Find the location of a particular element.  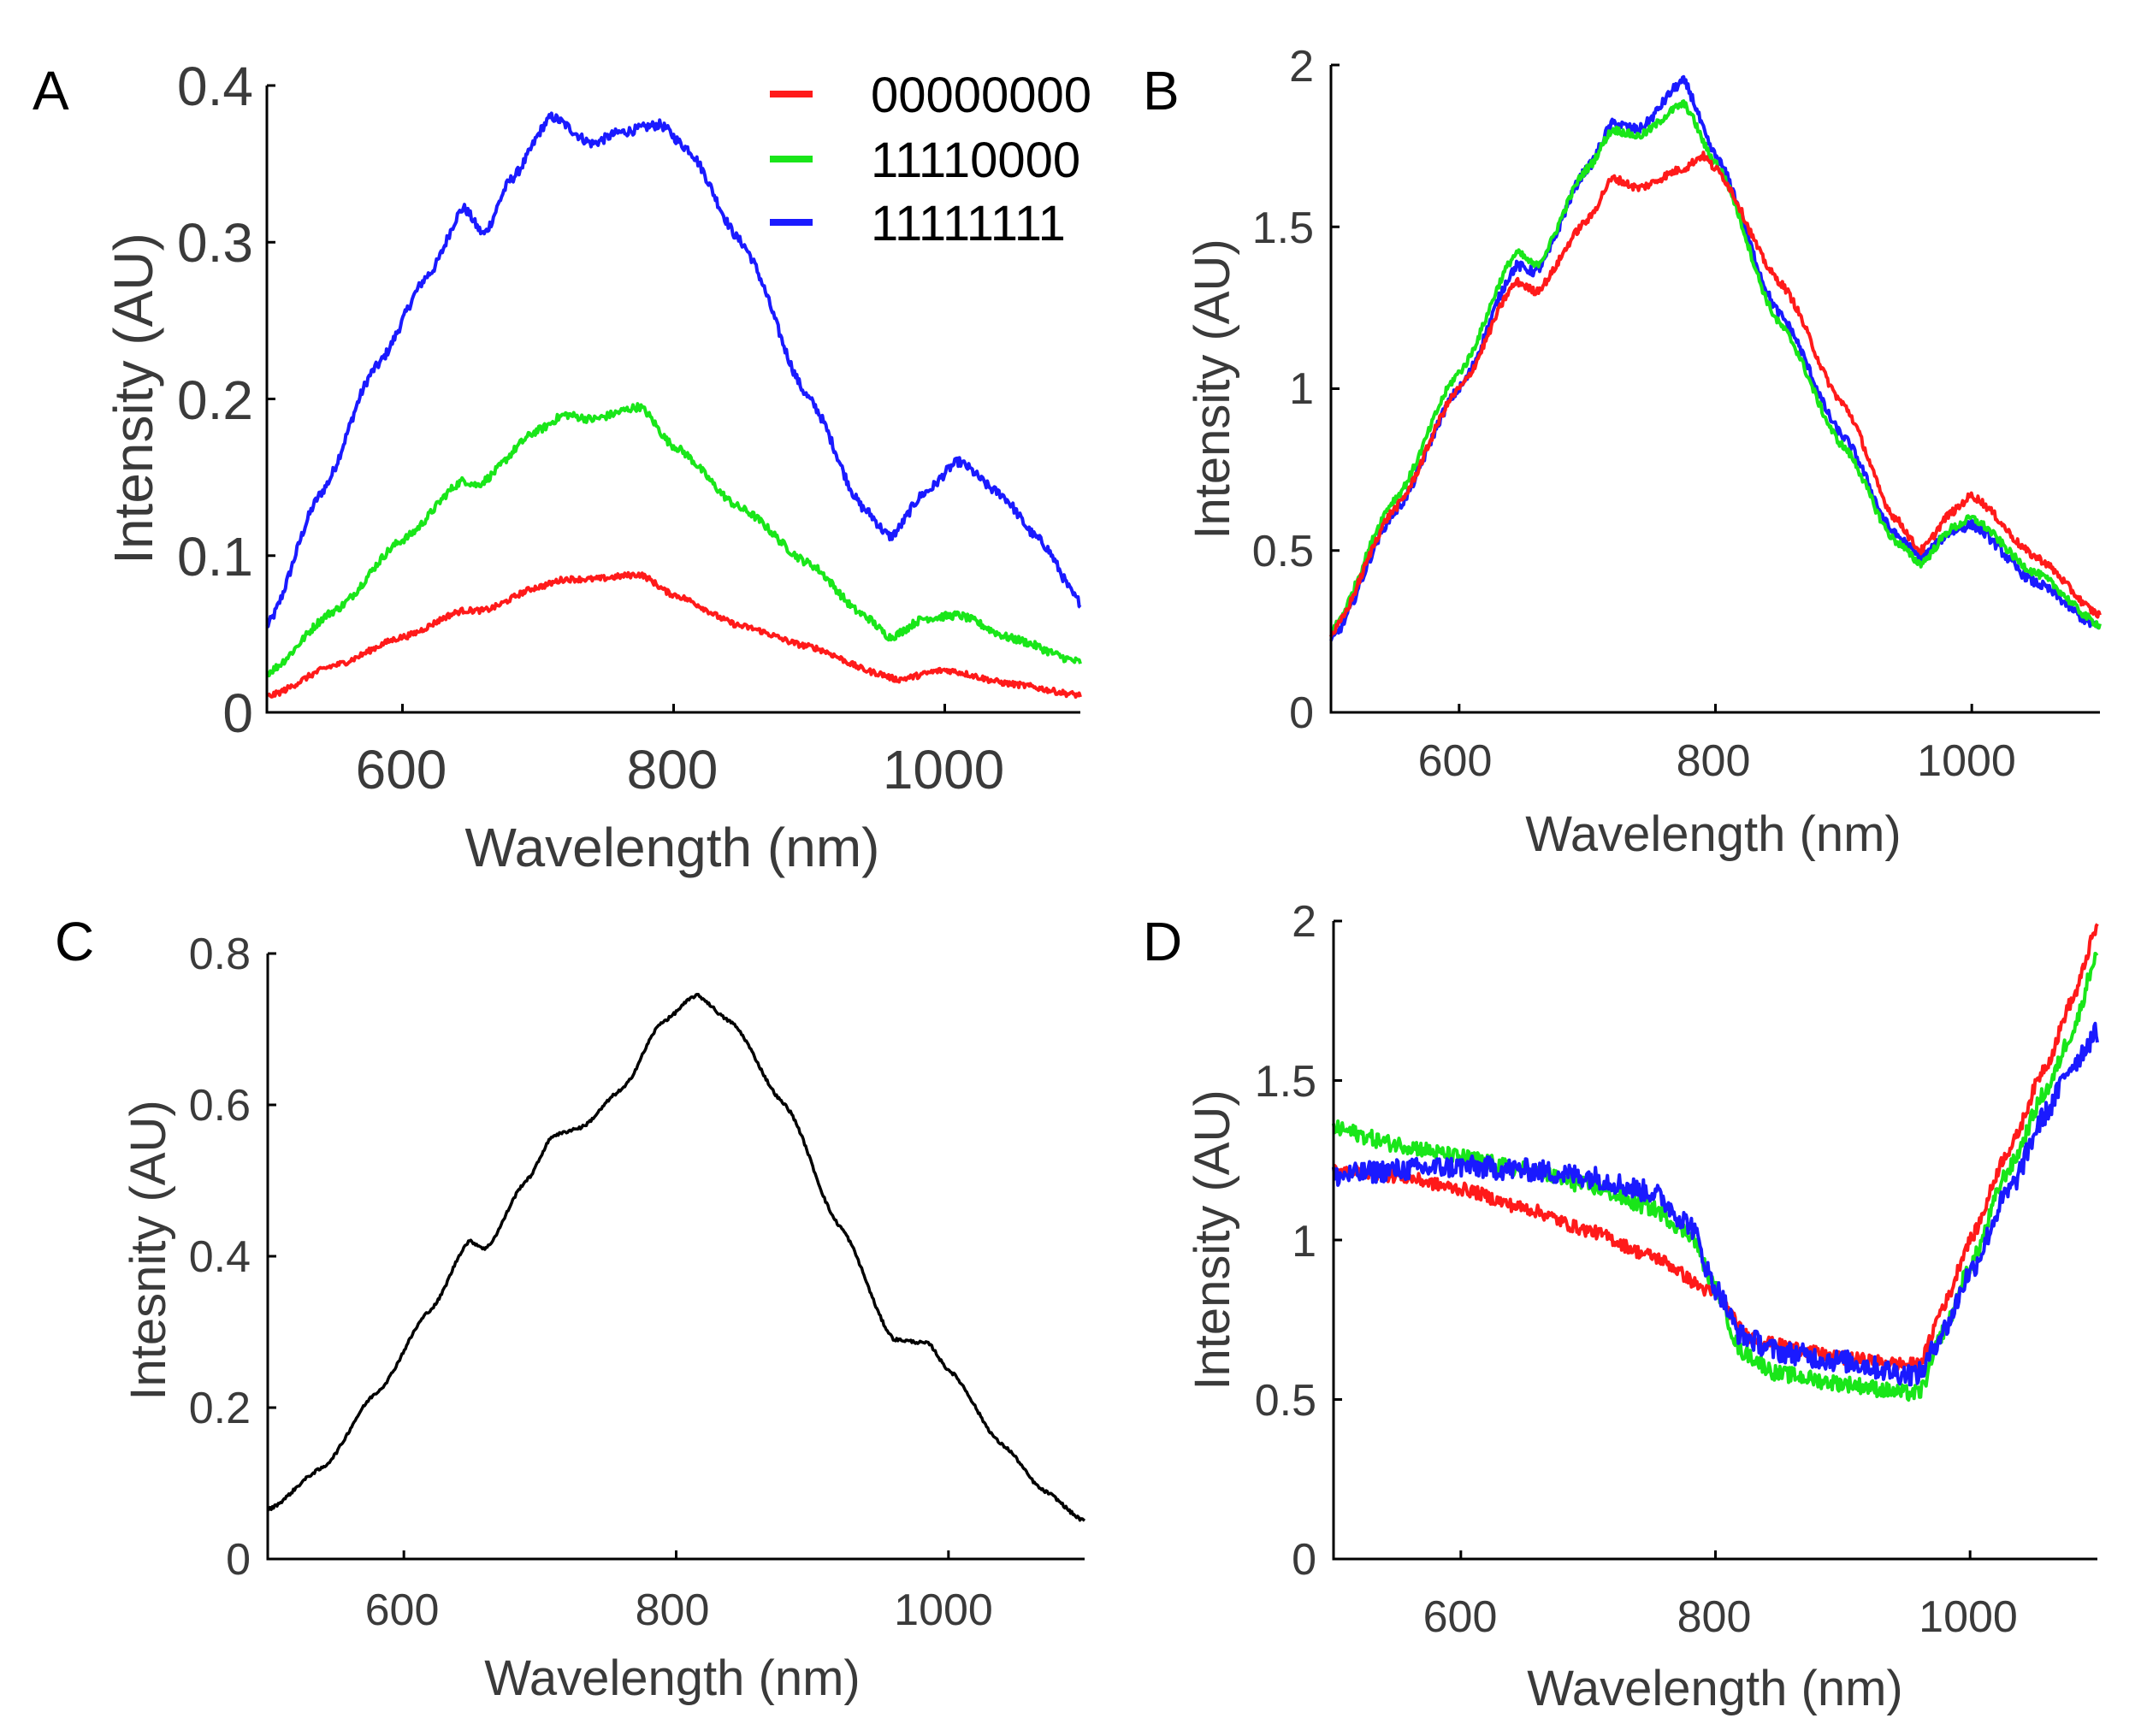

panel-a-xtick-label: 800 is located at coordinates (673, 770).